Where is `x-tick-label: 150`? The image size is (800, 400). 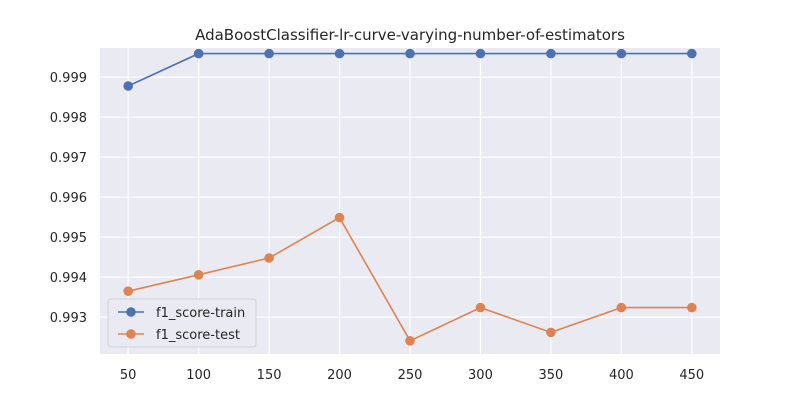 x-tick-label: 150 is located at coordinates (269, 375).